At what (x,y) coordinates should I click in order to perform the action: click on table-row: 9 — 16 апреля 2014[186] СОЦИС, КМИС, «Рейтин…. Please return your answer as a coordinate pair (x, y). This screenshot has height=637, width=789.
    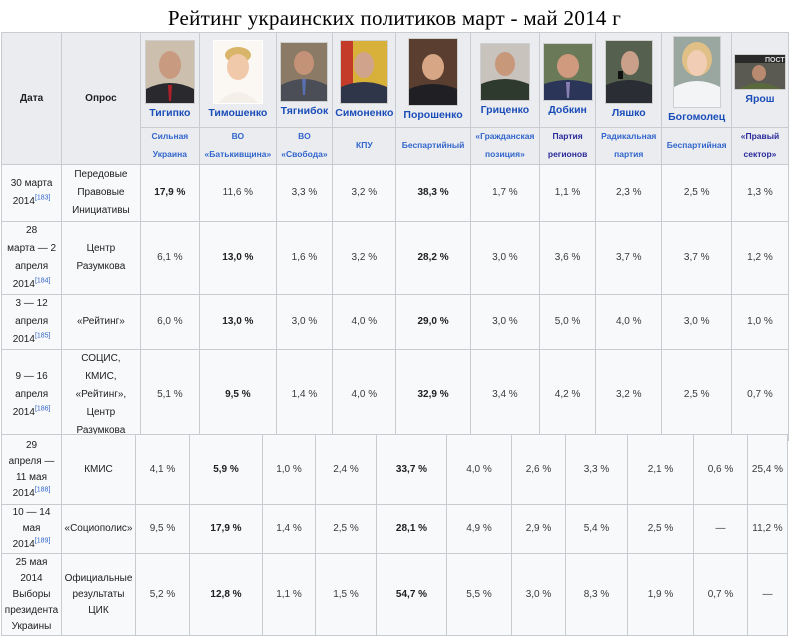
    Looking at the image, I should click on (394, 395).